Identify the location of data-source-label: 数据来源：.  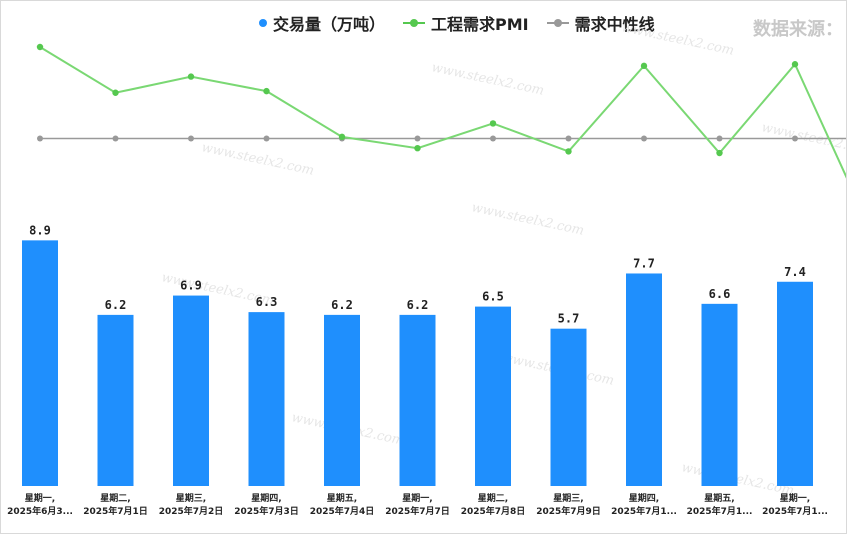
(798, 29).